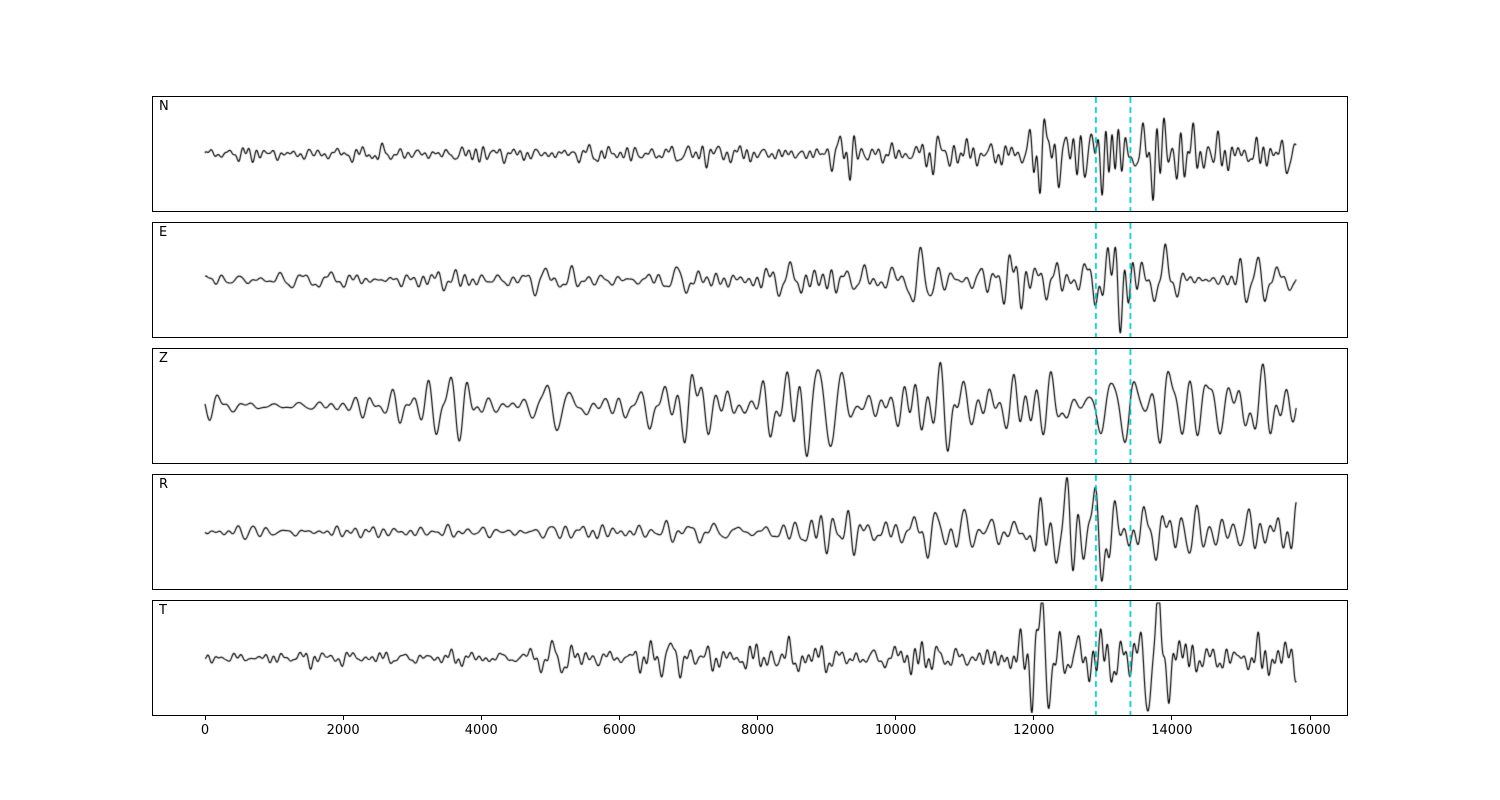 The width and height of the screenshot is (1500, 800). What do you see at coordinates (163, 232) in the screenshot?
I see `trace-label-e: E` at bounding box center [163, 232].